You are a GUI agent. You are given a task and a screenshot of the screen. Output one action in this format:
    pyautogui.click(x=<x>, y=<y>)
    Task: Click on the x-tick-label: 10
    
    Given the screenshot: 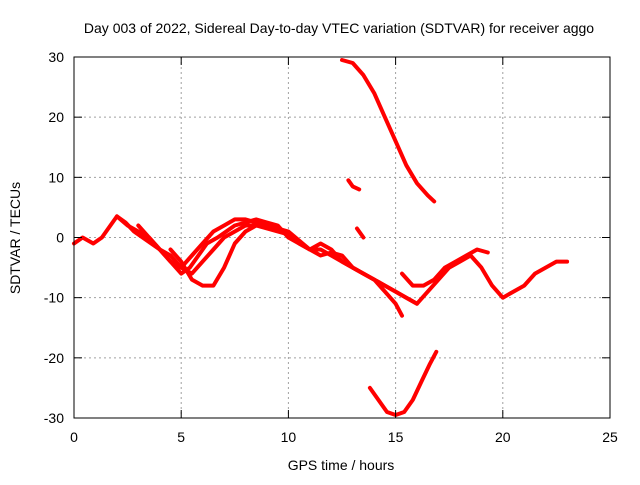 What is the action you would take?
    pyautogui.click(x=289, y=437)
    